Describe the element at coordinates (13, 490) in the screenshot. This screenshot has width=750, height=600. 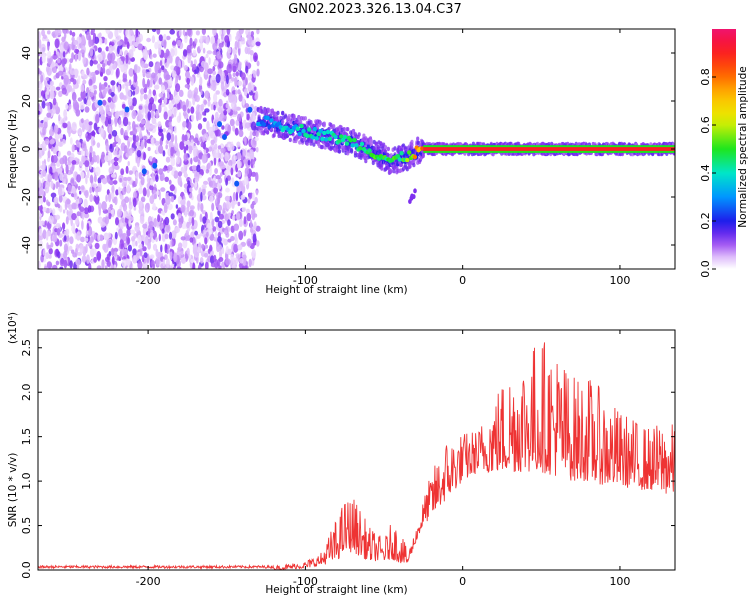
I see `y-axis-label: SNR (10 * v/v)` at that location.